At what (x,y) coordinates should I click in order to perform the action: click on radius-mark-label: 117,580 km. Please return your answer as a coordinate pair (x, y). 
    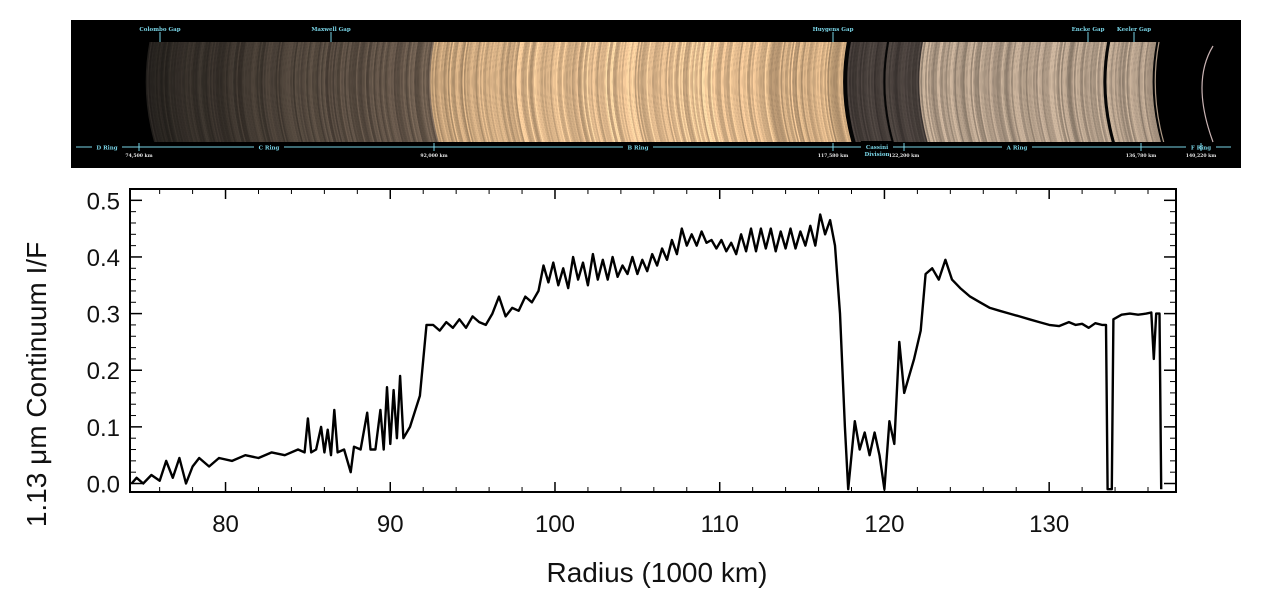
    Looking at the image, I should click on (833, 156).